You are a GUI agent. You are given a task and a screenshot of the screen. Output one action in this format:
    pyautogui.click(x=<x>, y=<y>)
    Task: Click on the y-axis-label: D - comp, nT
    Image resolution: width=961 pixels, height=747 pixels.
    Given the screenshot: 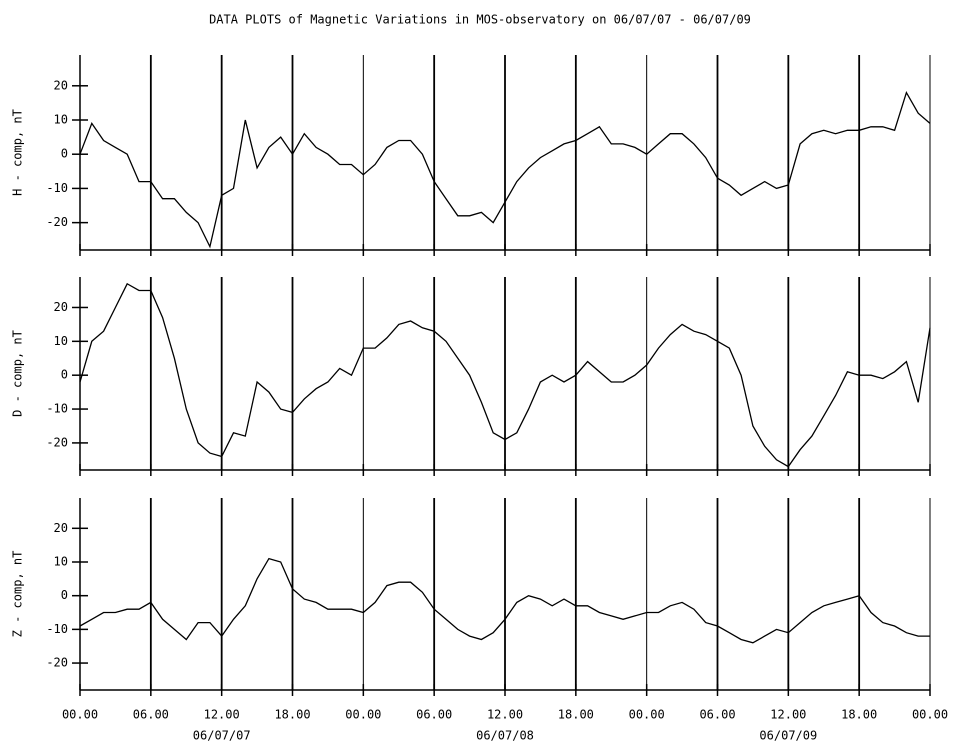 What is the action you would take?
    pyautogui.click(x=18, y=373)
    